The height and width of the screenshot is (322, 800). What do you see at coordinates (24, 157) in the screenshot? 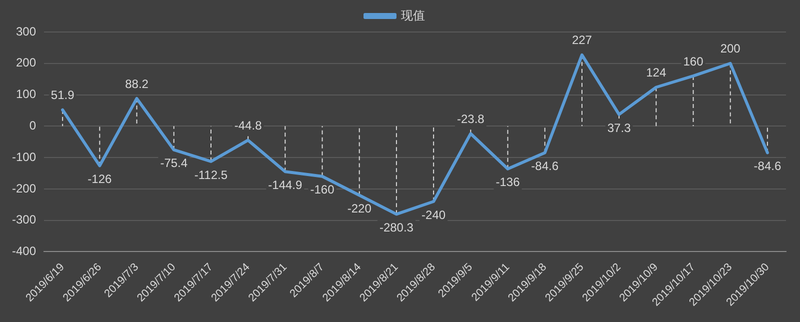
I see `y-tick-label: -100` at bounding box center [24, 157].